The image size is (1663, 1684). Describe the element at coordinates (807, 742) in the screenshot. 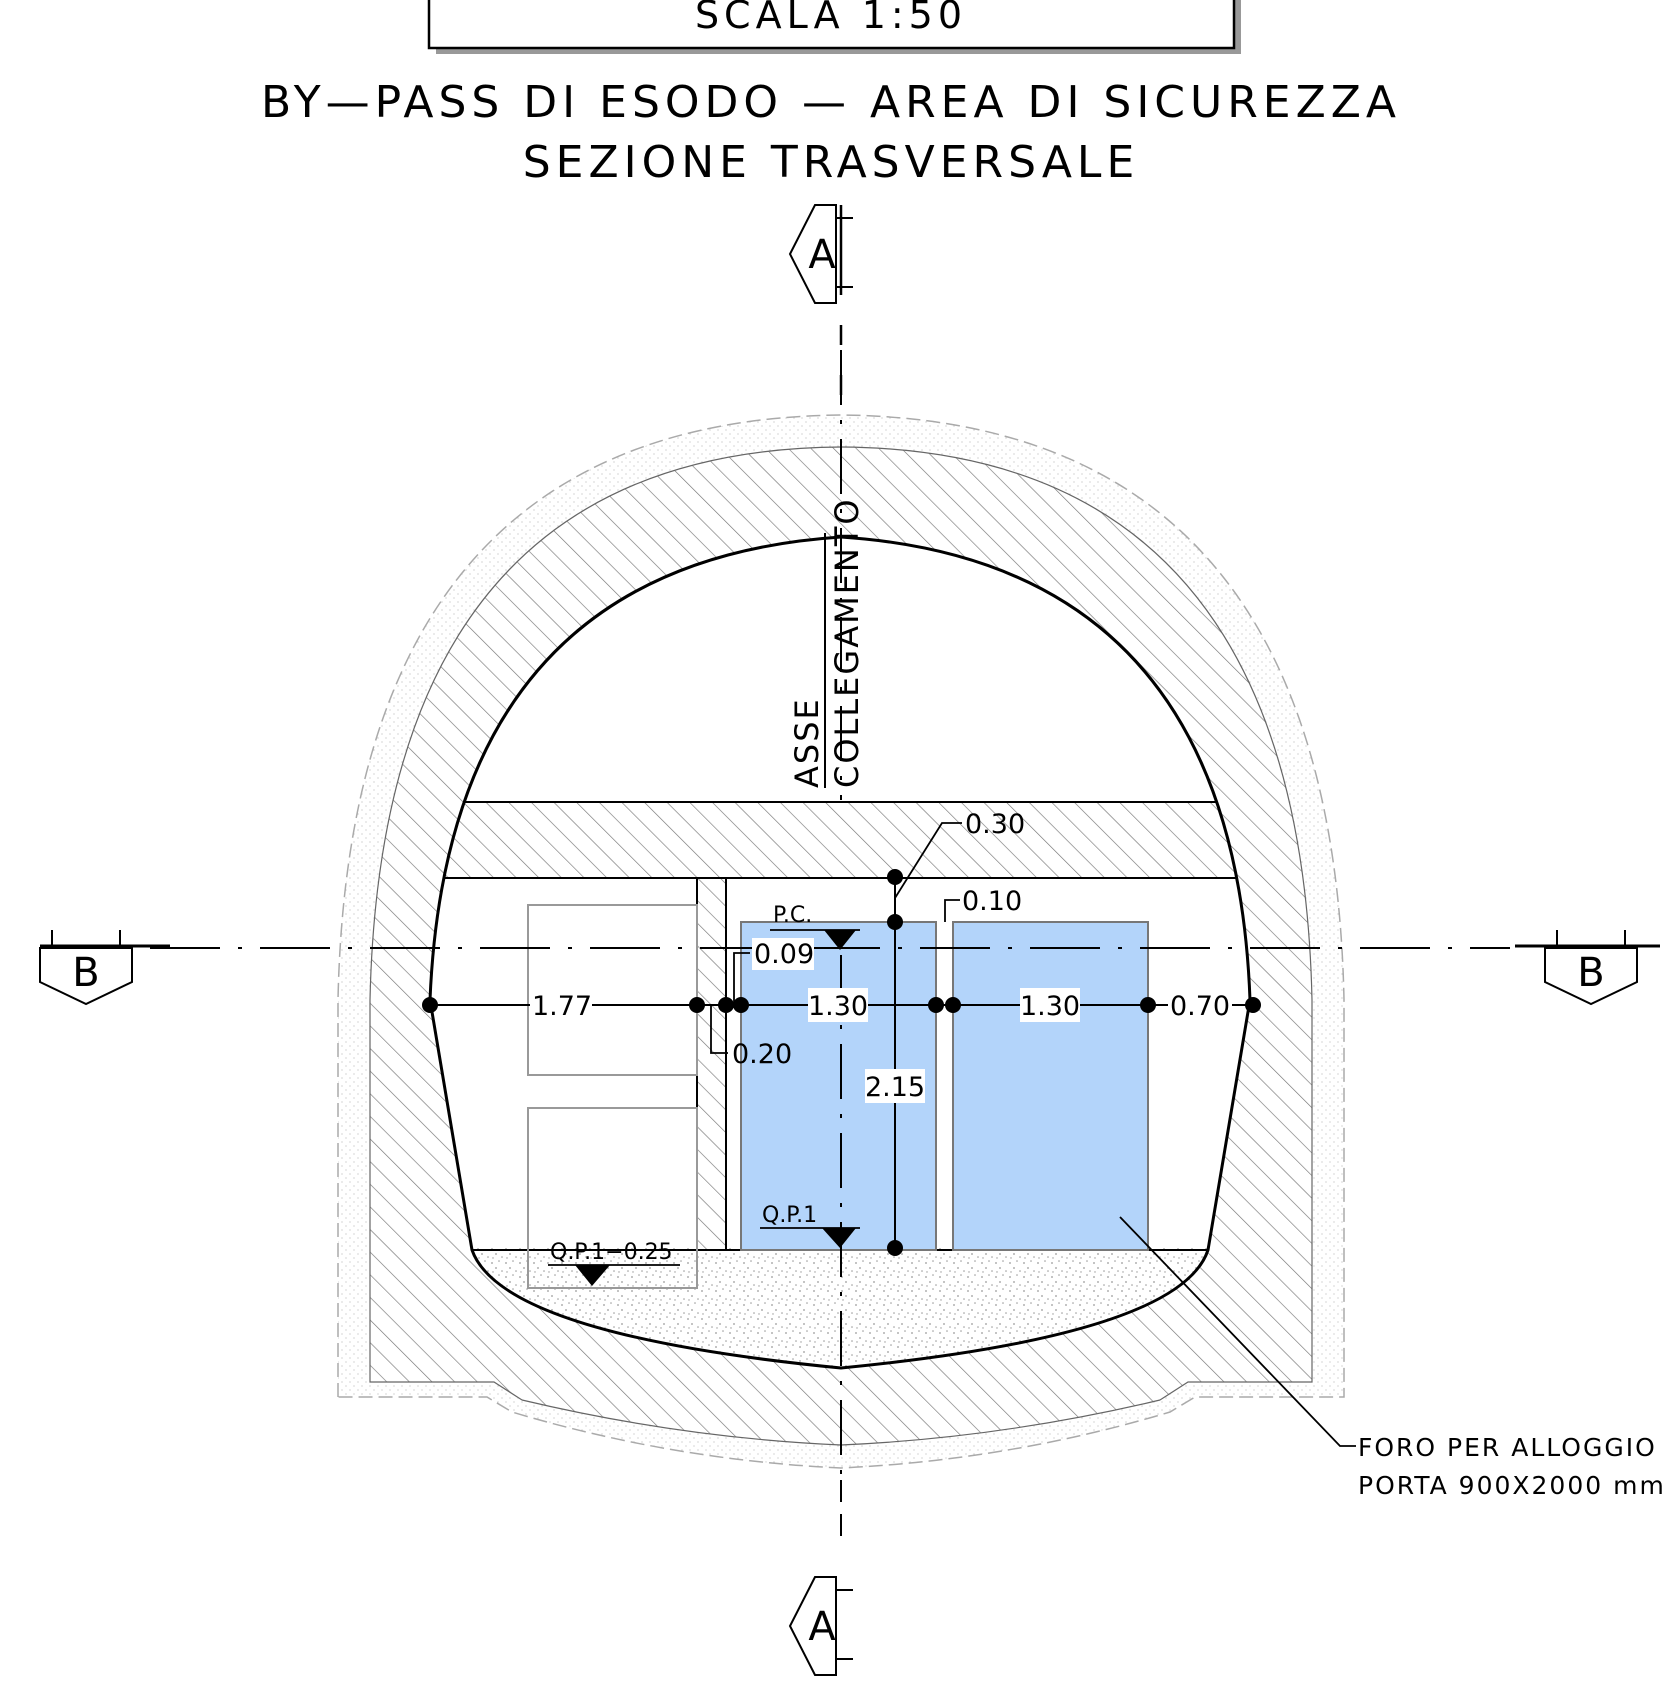

I see `axis-label-line1: ASSE` at that location.